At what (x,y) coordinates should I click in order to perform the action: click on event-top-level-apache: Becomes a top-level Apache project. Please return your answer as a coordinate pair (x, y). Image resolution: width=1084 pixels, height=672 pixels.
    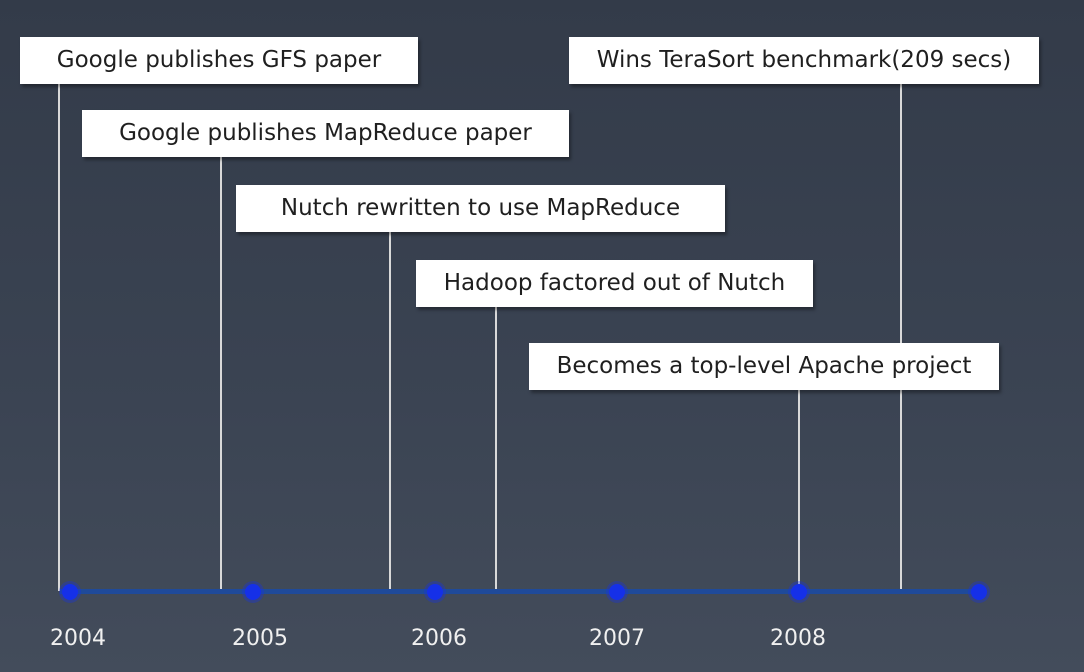
    Looking at the image, I should click on (764, 366).